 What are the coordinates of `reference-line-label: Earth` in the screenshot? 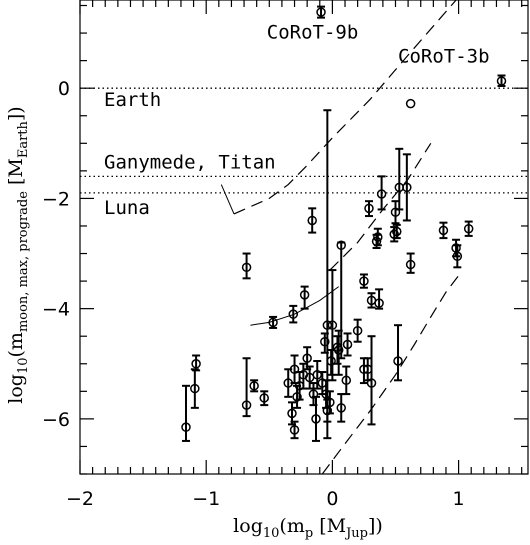 It's located at (132, 100).